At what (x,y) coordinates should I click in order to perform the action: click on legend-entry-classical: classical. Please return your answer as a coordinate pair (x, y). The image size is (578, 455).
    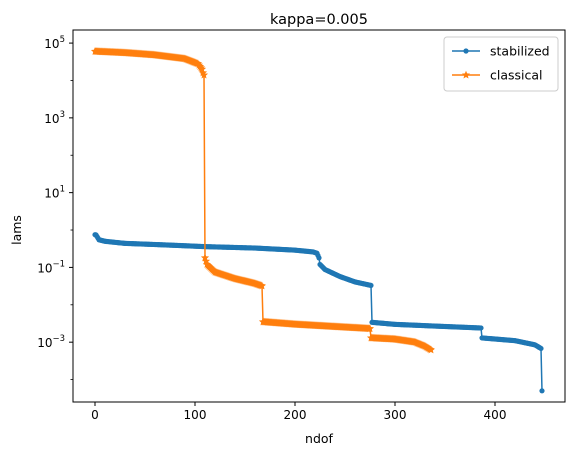
    Looking at the image, I should click on (497, 75).